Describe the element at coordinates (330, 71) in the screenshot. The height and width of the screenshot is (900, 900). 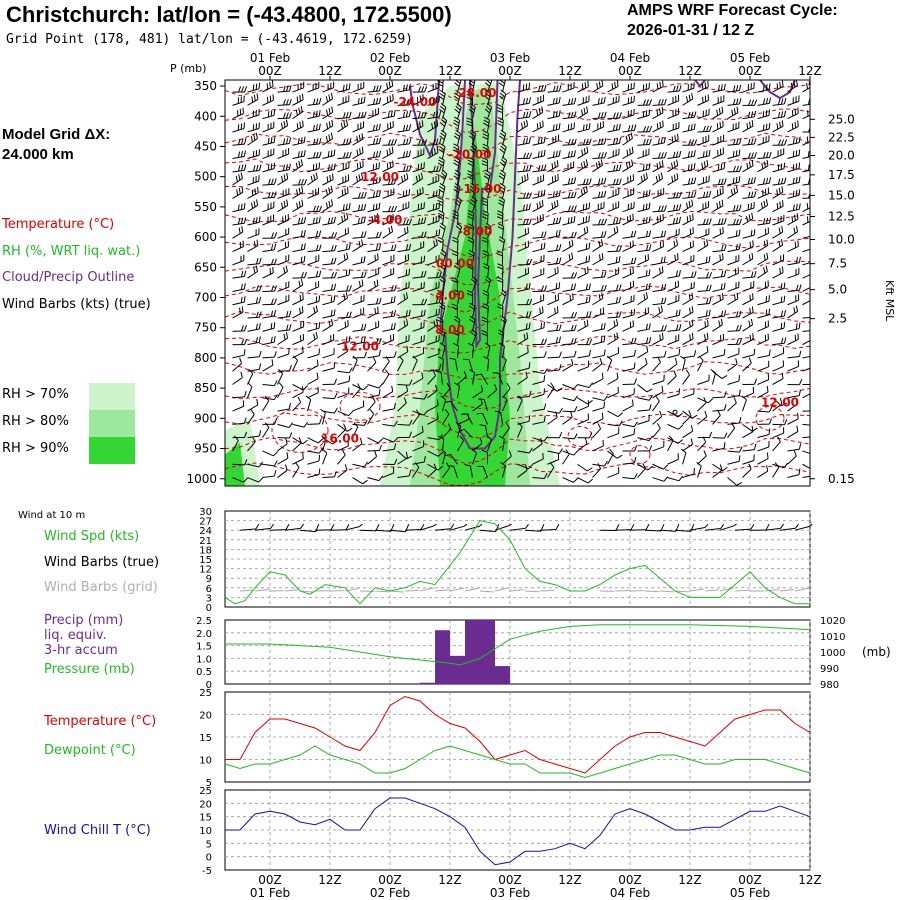
I see `time-tick-label-top: 12Z` at that location.